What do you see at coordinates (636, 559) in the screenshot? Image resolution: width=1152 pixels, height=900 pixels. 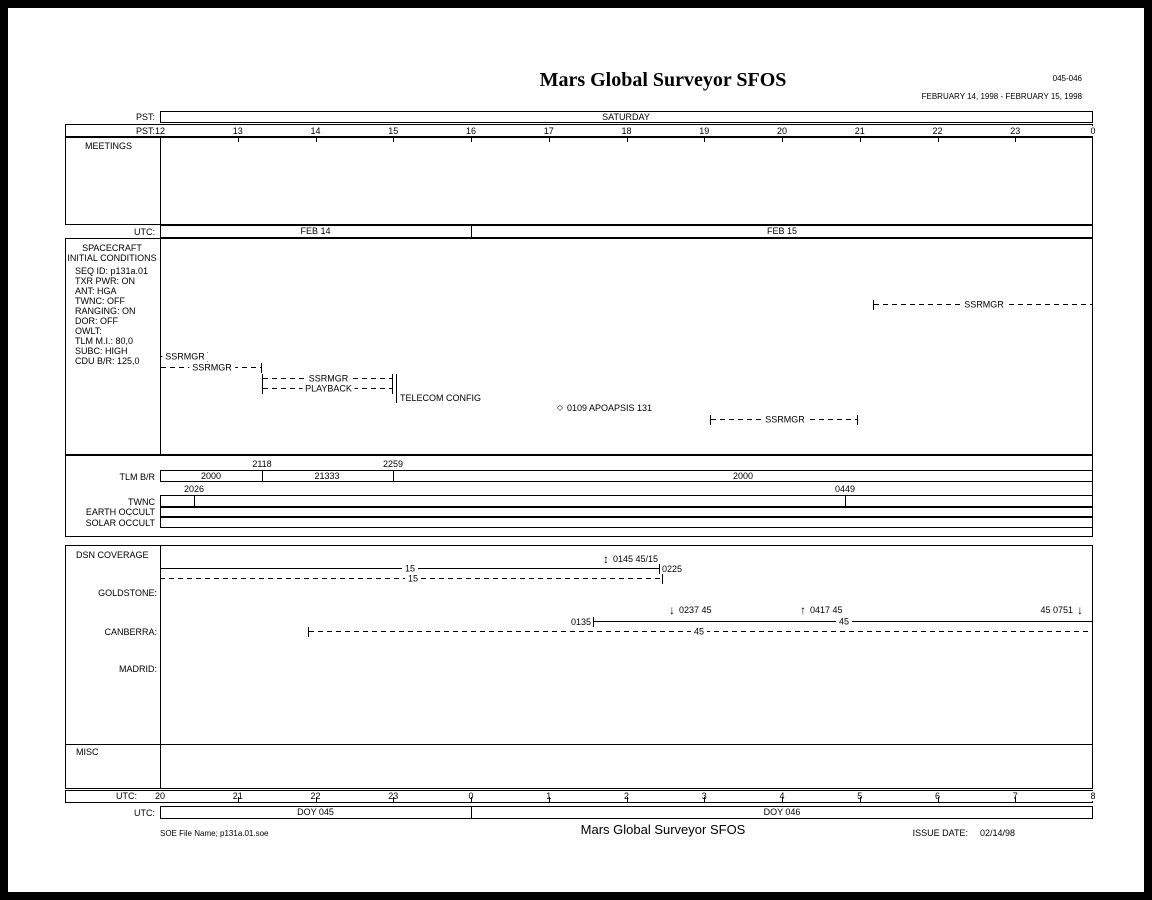 I see `goldstone-bot-event-text: 0145 45/15` at bounding box center [636, 559].